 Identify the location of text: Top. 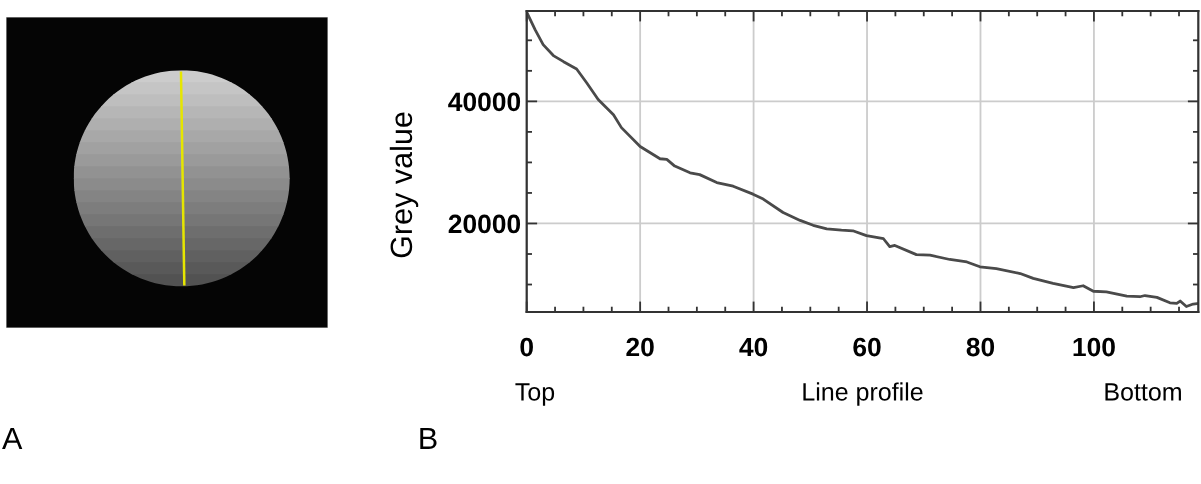
(535, 394).